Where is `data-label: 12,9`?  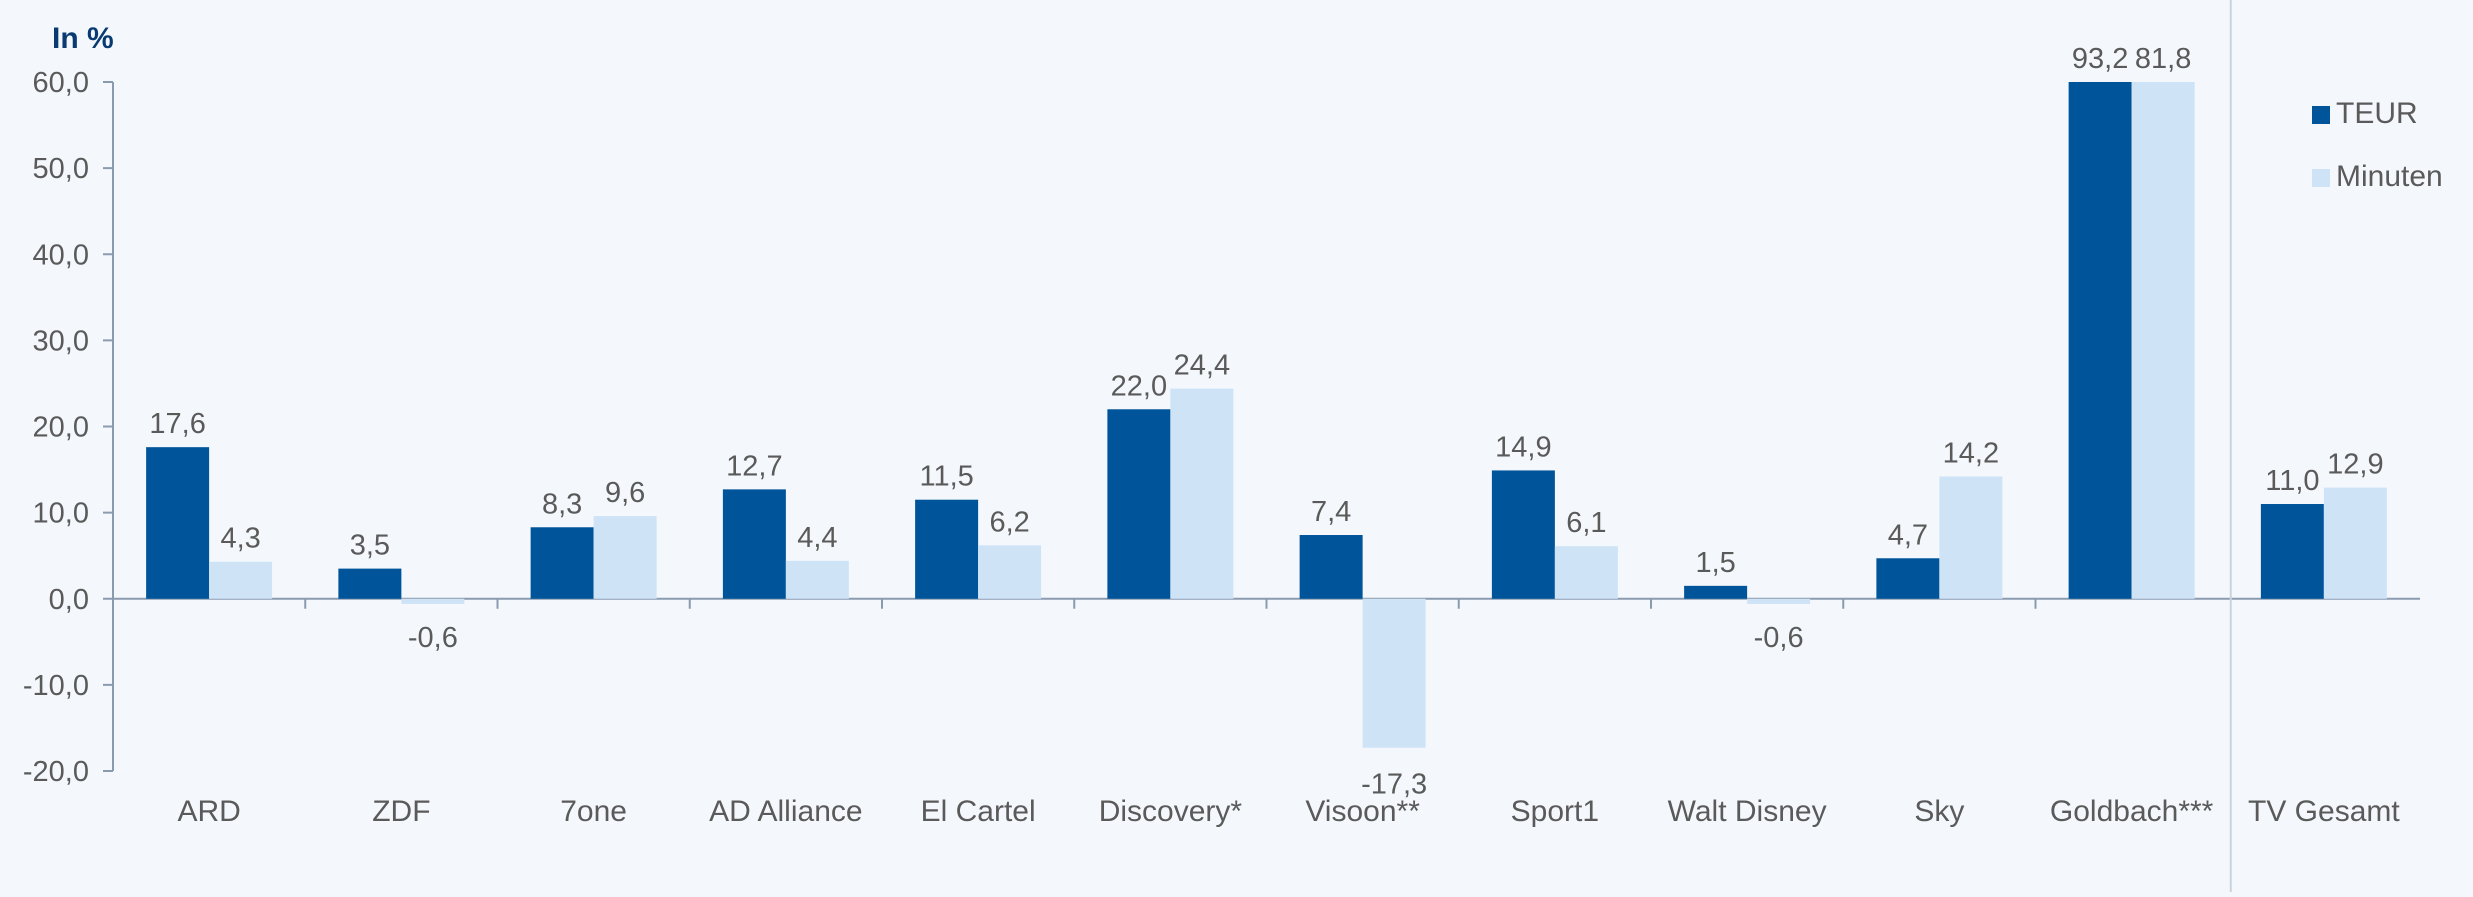 data-label: 12,9 is located at coordinates (2355, 465).